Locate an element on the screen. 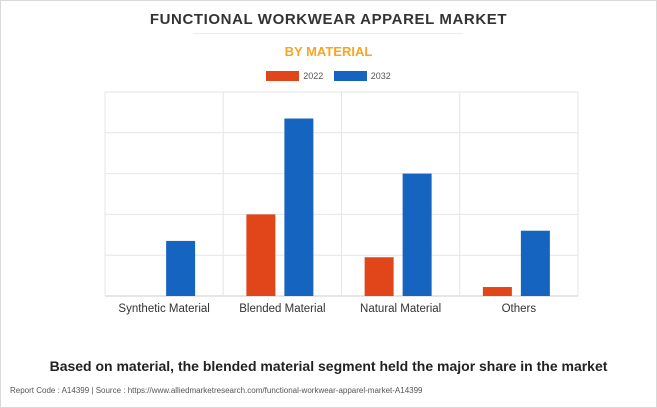 This screenshot has height=408, width=657. x-tick-label: Others is located at coordinates (519, 309).